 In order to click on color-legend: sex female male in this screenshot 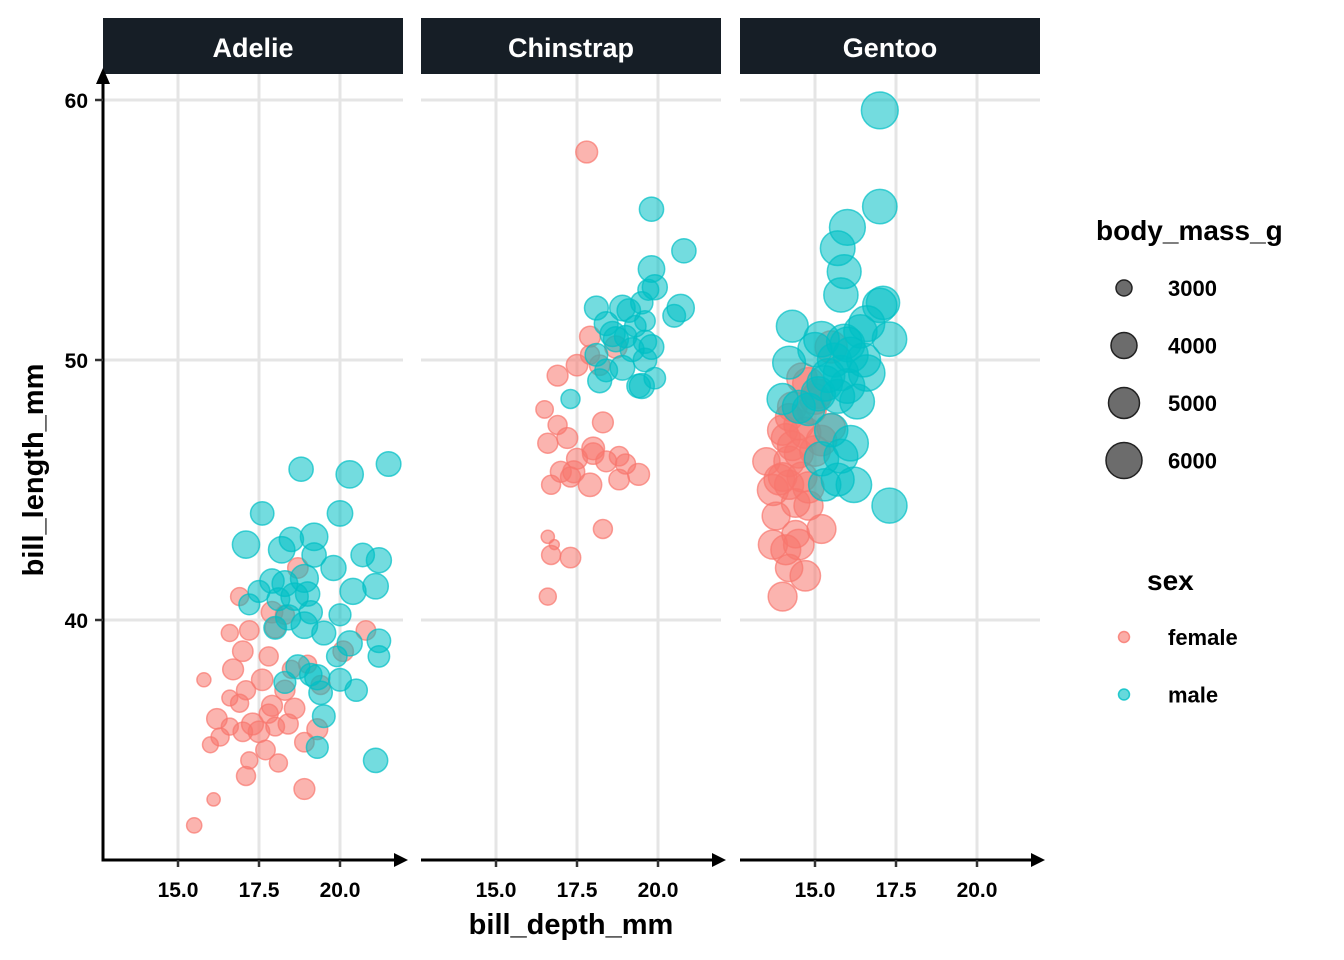, I will do `click(1177, 636)`.